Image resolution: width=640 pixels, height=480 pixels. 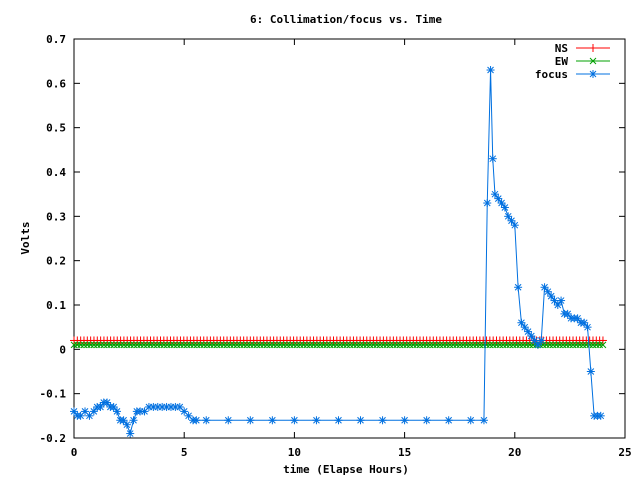 I want to click on y-axis-label: Volts, so click(x=25, y=237).